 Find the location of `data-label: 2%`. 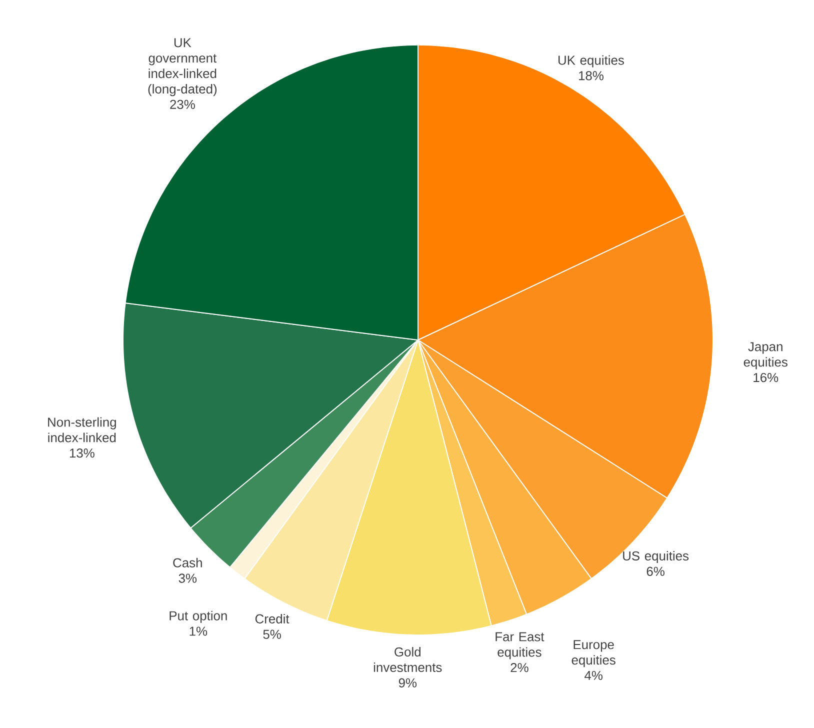

data-label: 2% is located at coordinates (519, 667).